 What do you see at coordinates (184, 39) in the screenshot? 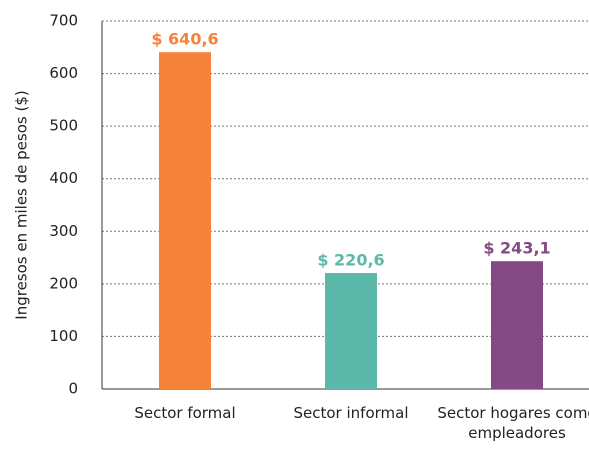
I see `value-label: $ 640,6` at bounding box center [184, 39].